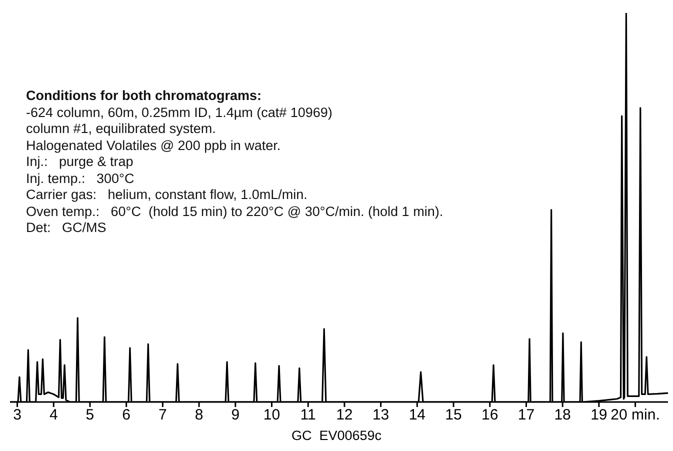 The width and height of the screenshot is (673, 451). Describe the element at coordinates (121, 129) in the screenshot. I see `annotation: column #1, equilibrated system.` at that location.